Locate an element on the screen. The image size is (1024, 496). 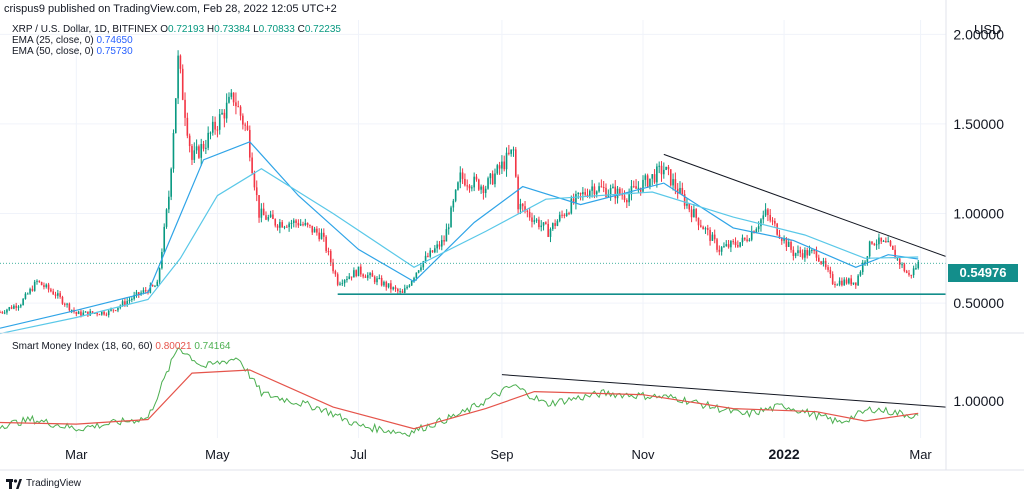
footer-brand-label: TradingView is located at coordinates (54, 483).